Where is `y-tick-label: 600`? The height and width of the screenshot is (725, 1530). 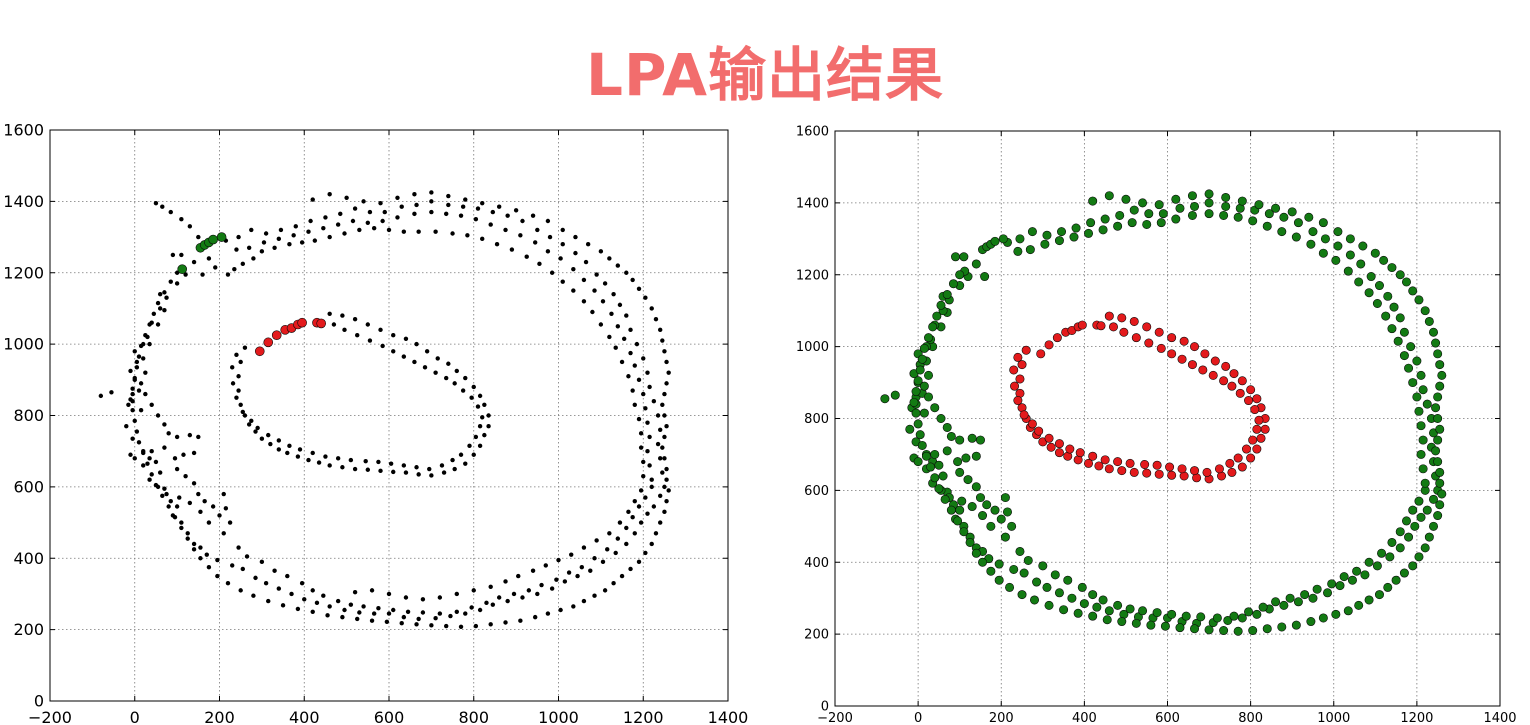 y-tick-label: 600 is located at coordinates (28, 486).